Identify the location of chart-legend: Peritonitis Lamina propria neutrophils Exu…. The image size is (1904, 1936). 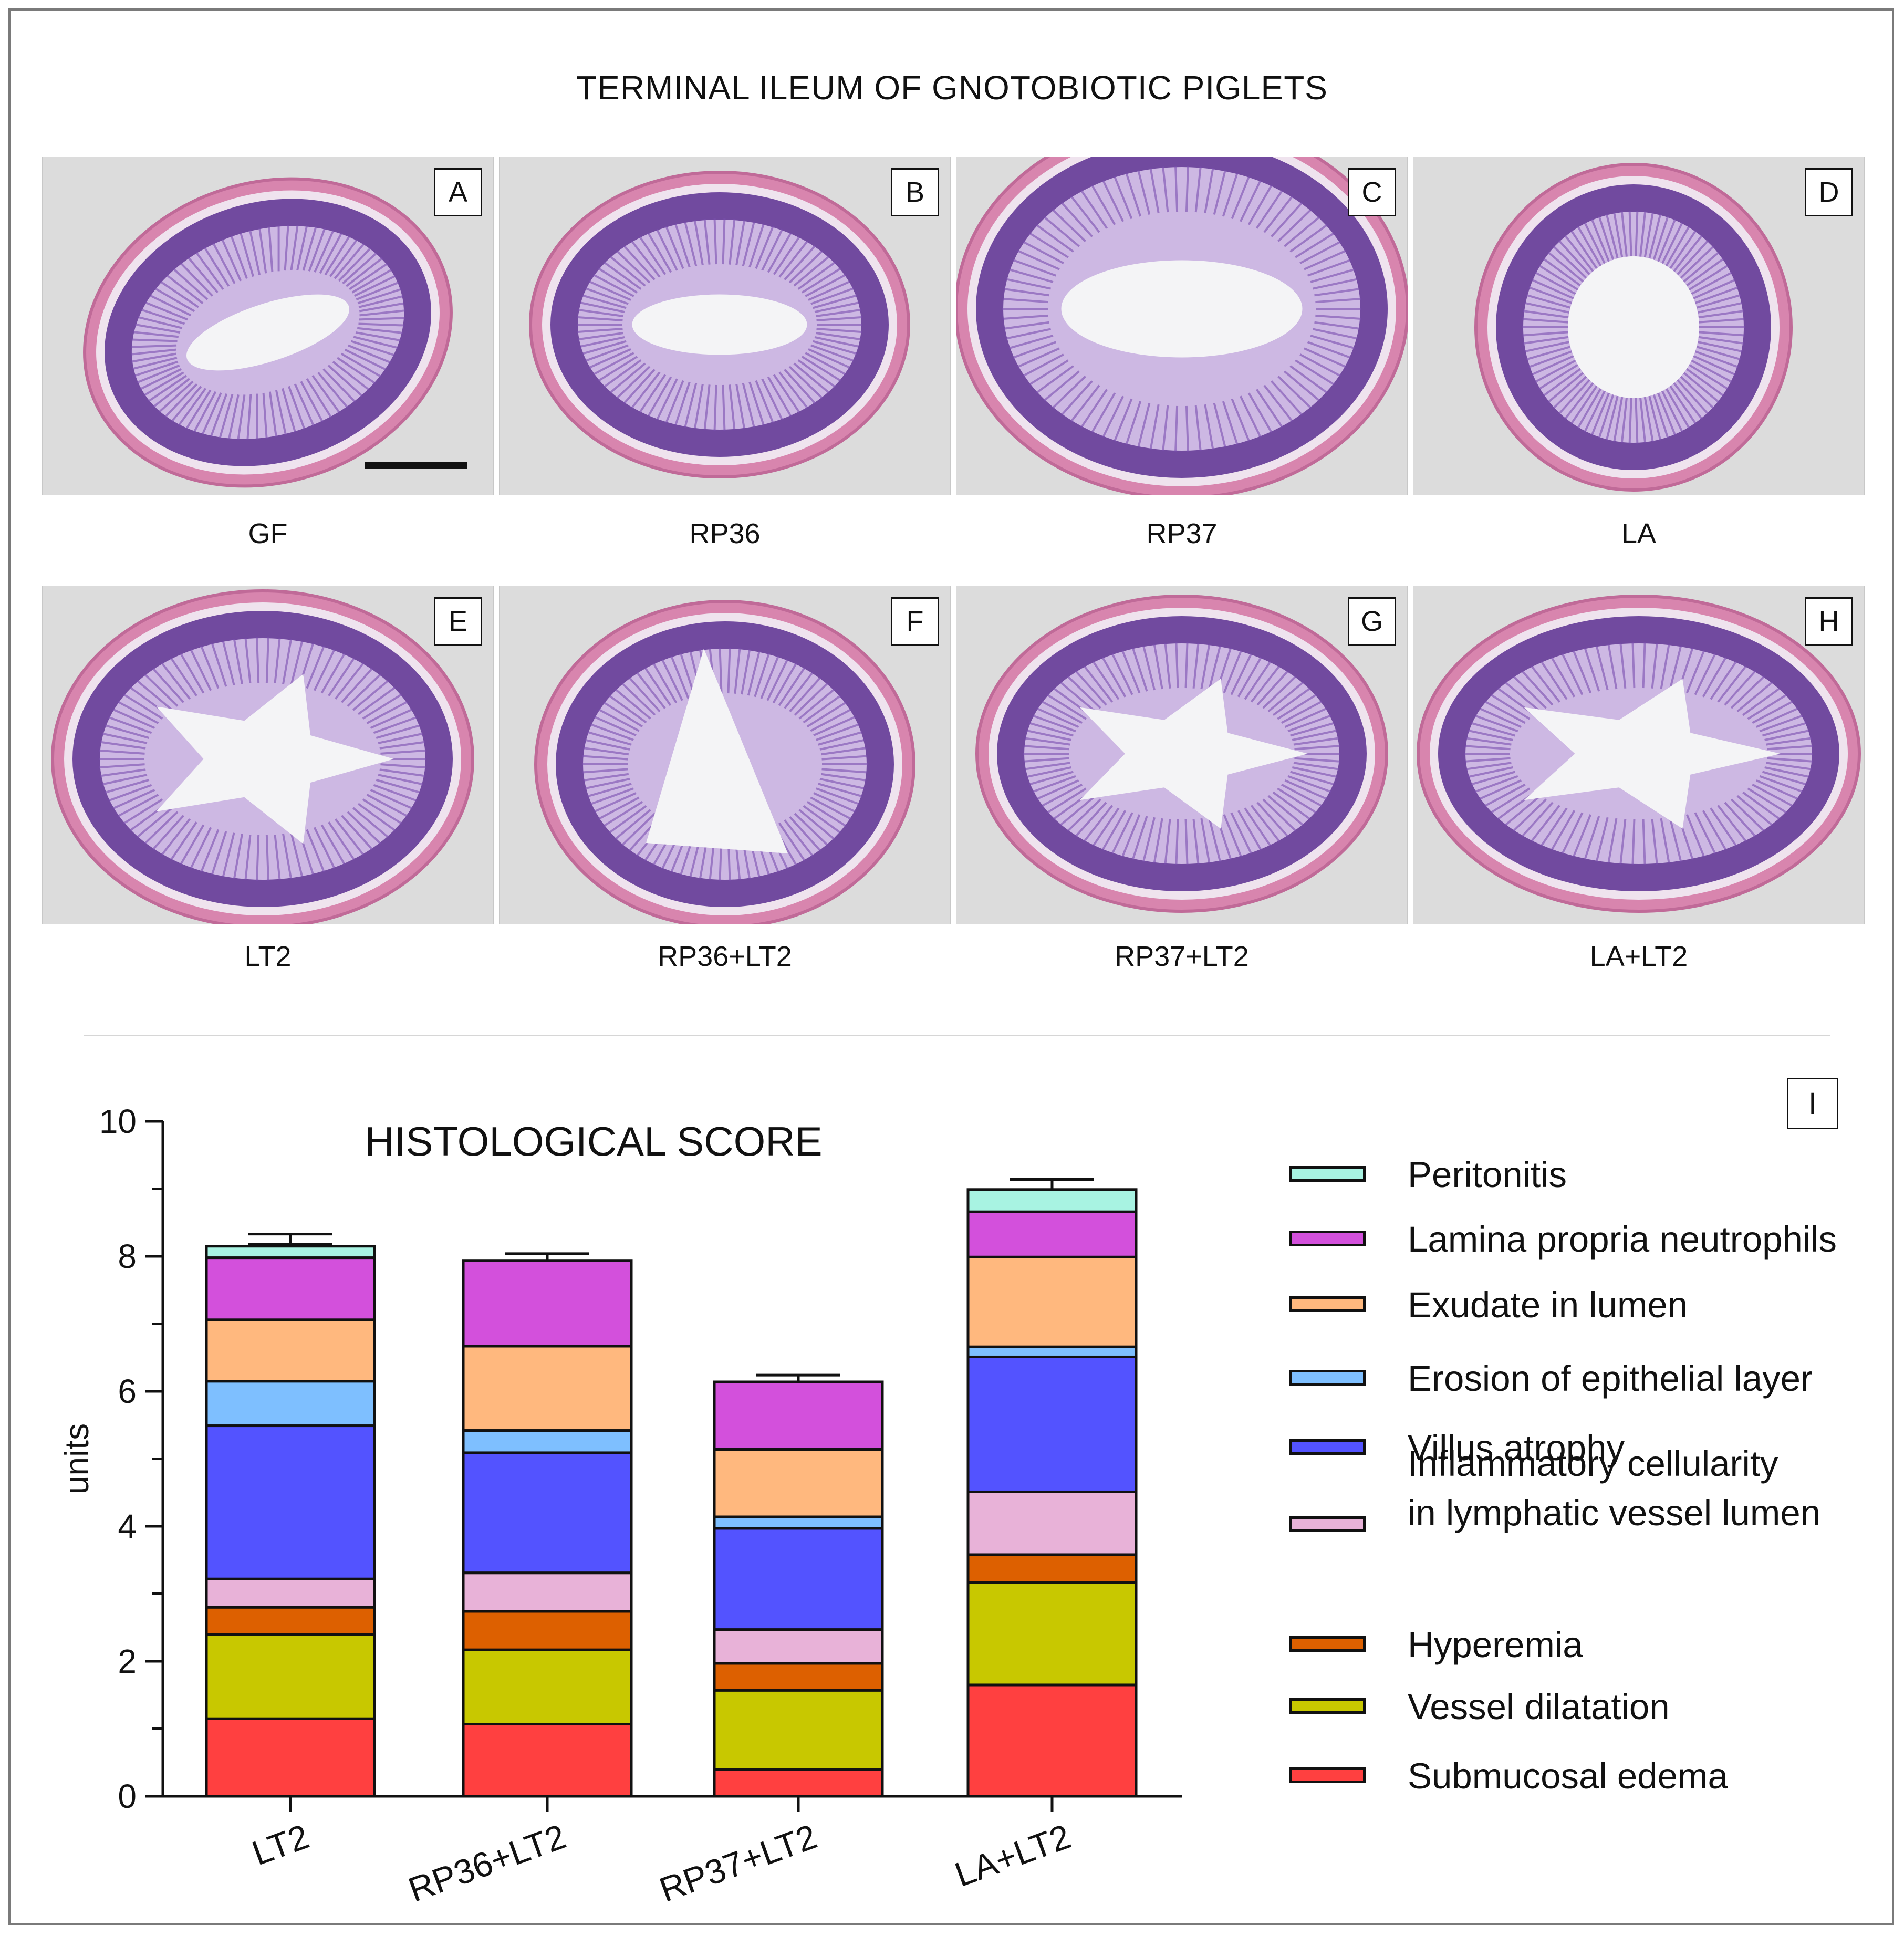
(1578, 1483).